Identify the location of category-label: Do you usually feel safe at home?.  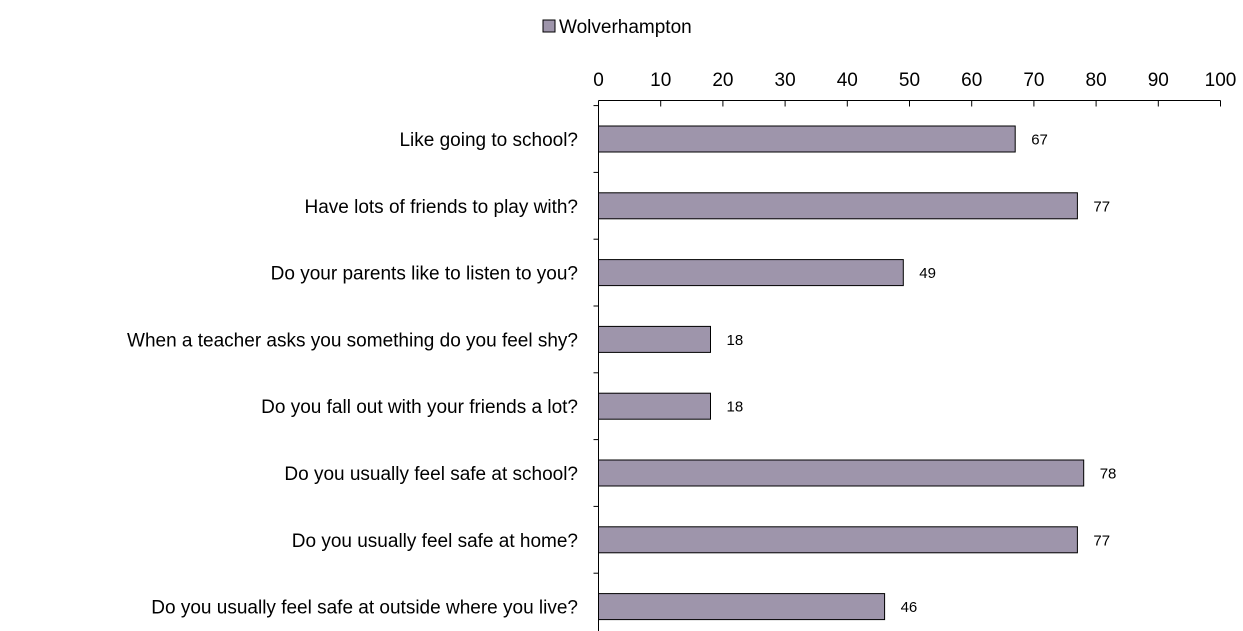
(435, 541).